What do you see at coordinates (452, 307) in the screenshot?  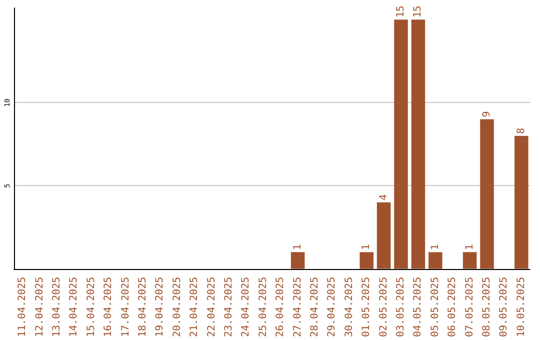 I see `x-tick-label: 06.05.2025` at bounding box center [452, 307].